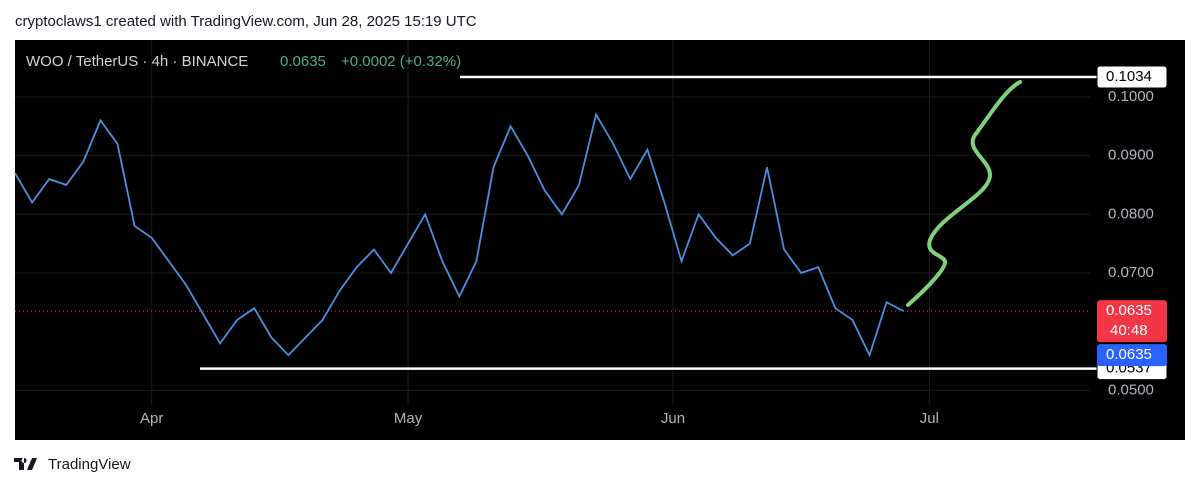 The image size is (1199, 489). Describe the element at coordinates (929, 418) in the screenshot. I see `x-tick-label: Jul` at that location.